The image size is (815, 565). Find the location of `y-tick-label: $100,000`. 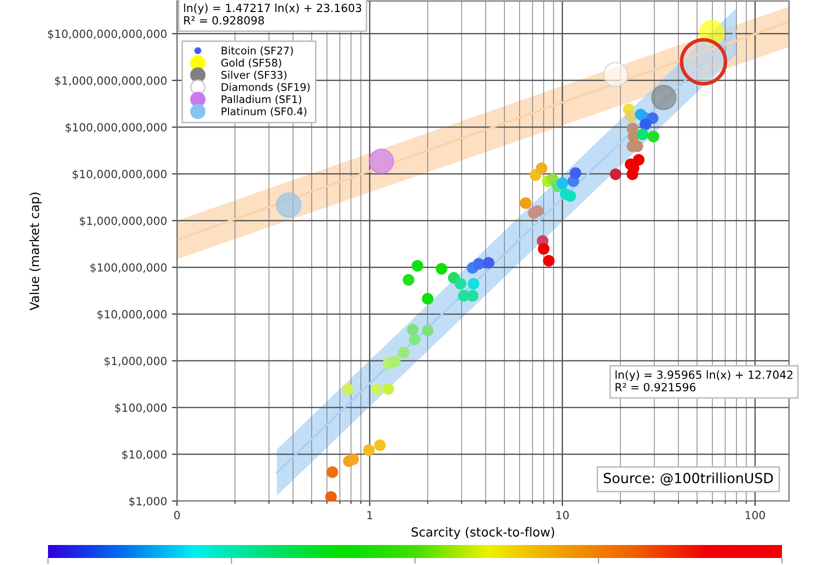

y-tick-label: $100,000 is located at coordinates (141, 408).